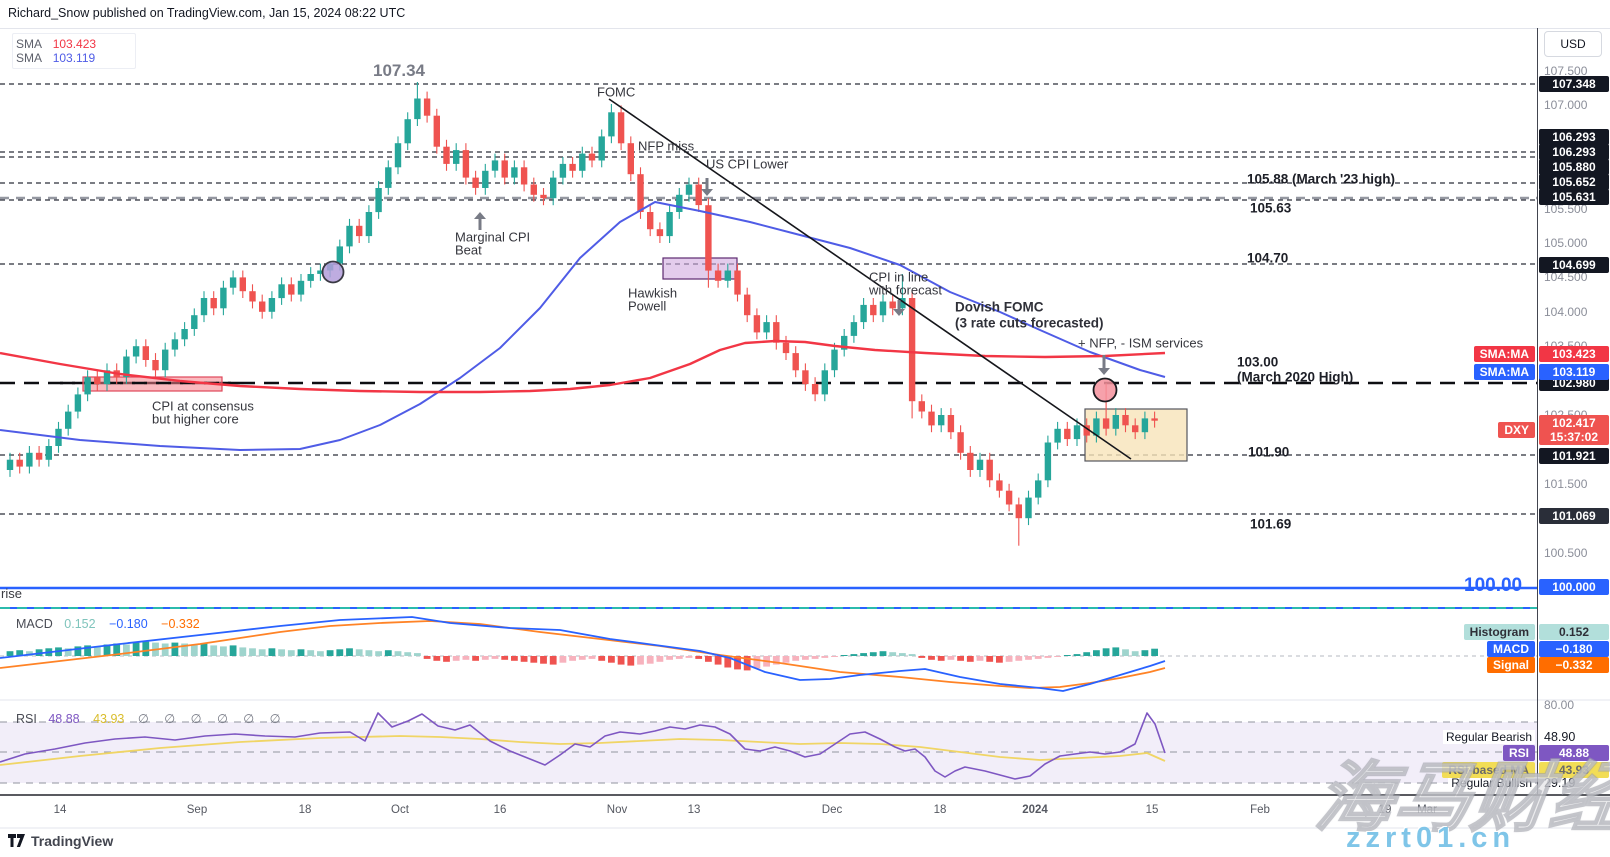 Image resolution: width=1610 pixels, height=857 pixels. Describe the element at coordinates (832, 810) in the screenshot. I see `time-tick-label: Dec` at that location.